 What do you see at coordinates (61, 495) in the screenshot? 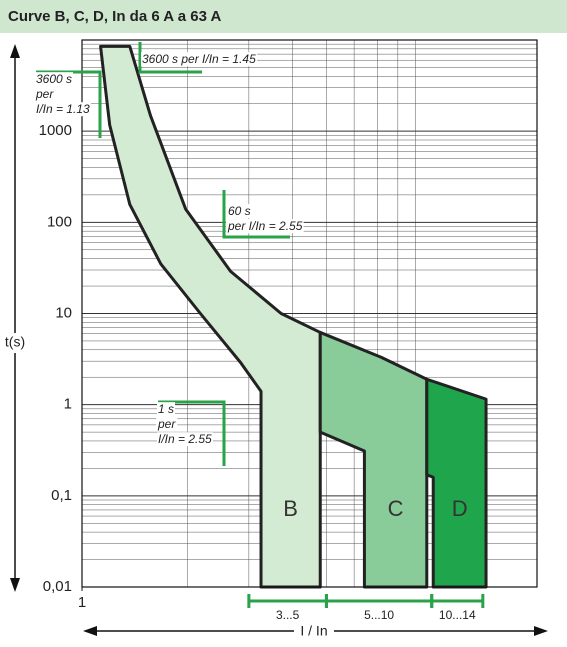
I see `y-tick-label: 0,1` at bounding box center [61, 495].